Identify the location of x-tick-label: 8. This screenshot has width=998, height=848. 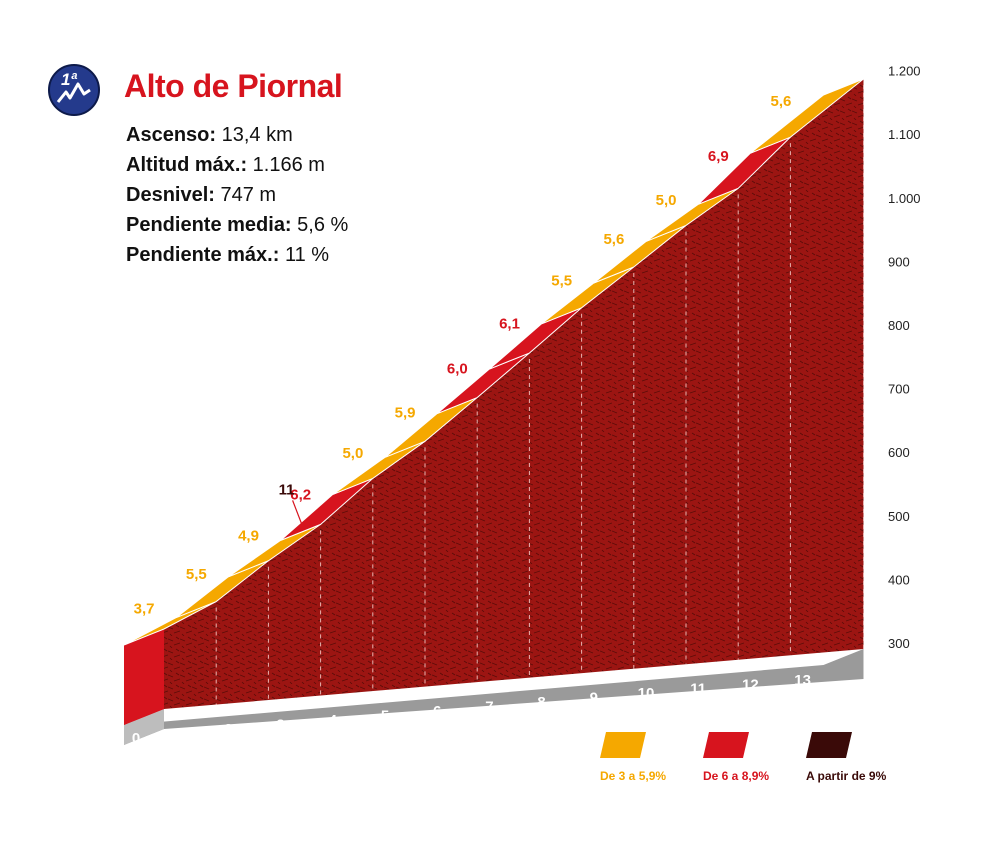
(541, 702).